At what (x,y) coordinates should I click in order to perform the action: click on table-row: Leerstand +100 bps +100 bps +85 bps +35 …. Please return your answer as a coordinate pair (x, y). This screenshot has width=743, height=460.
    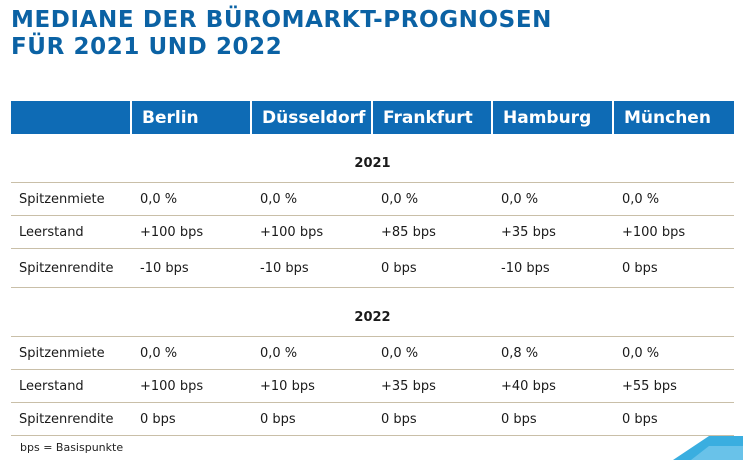
    Looking at the image, I should click on (372, 232).